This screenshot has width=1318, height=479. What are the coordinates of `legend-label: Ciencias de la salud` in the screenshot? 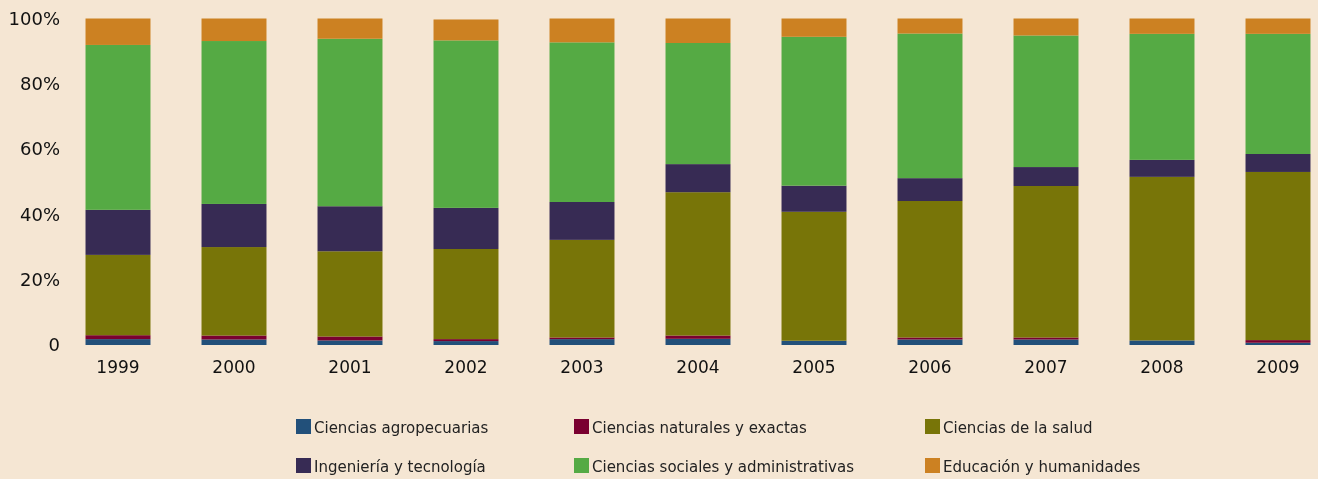 It's located at (1018, 428).